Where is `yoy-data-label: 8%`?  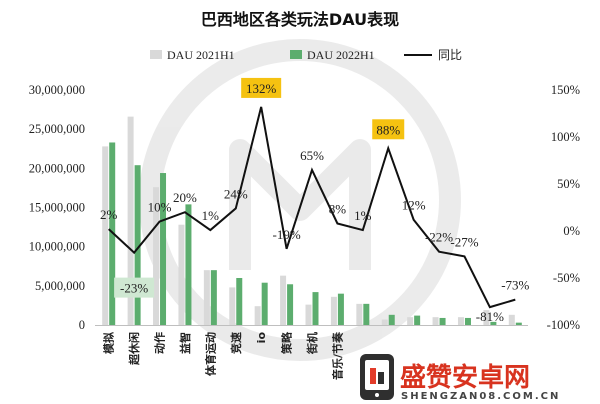
yoy-data-label: 8% is located at coordinates (338, 208).